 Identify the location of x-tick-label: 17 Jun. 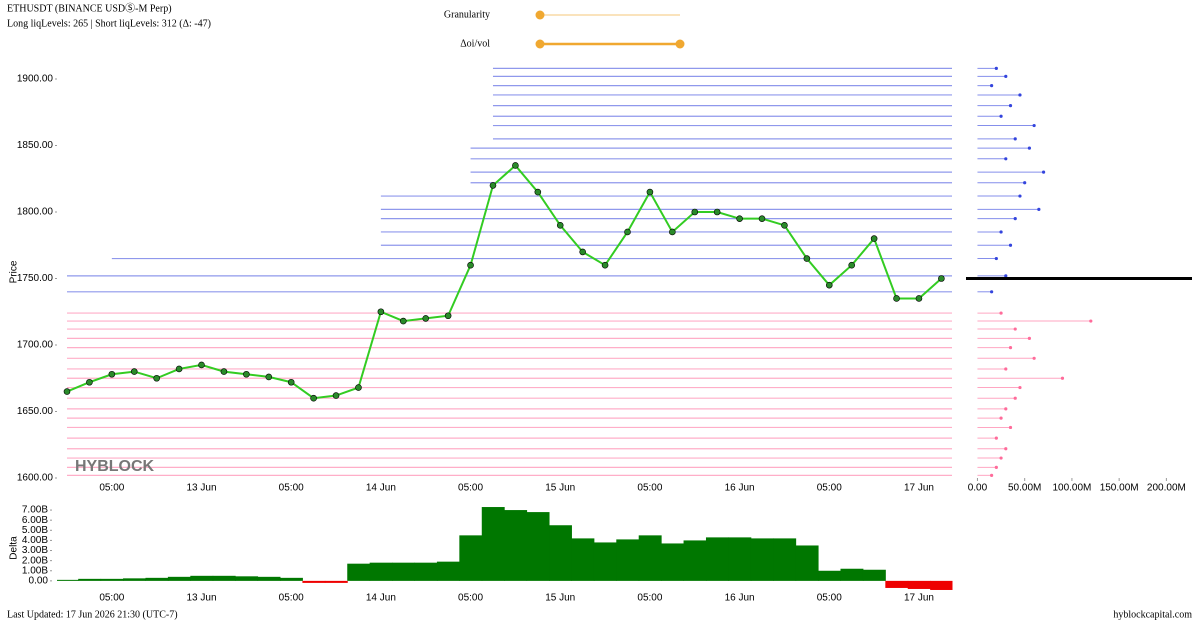
(919, 488).